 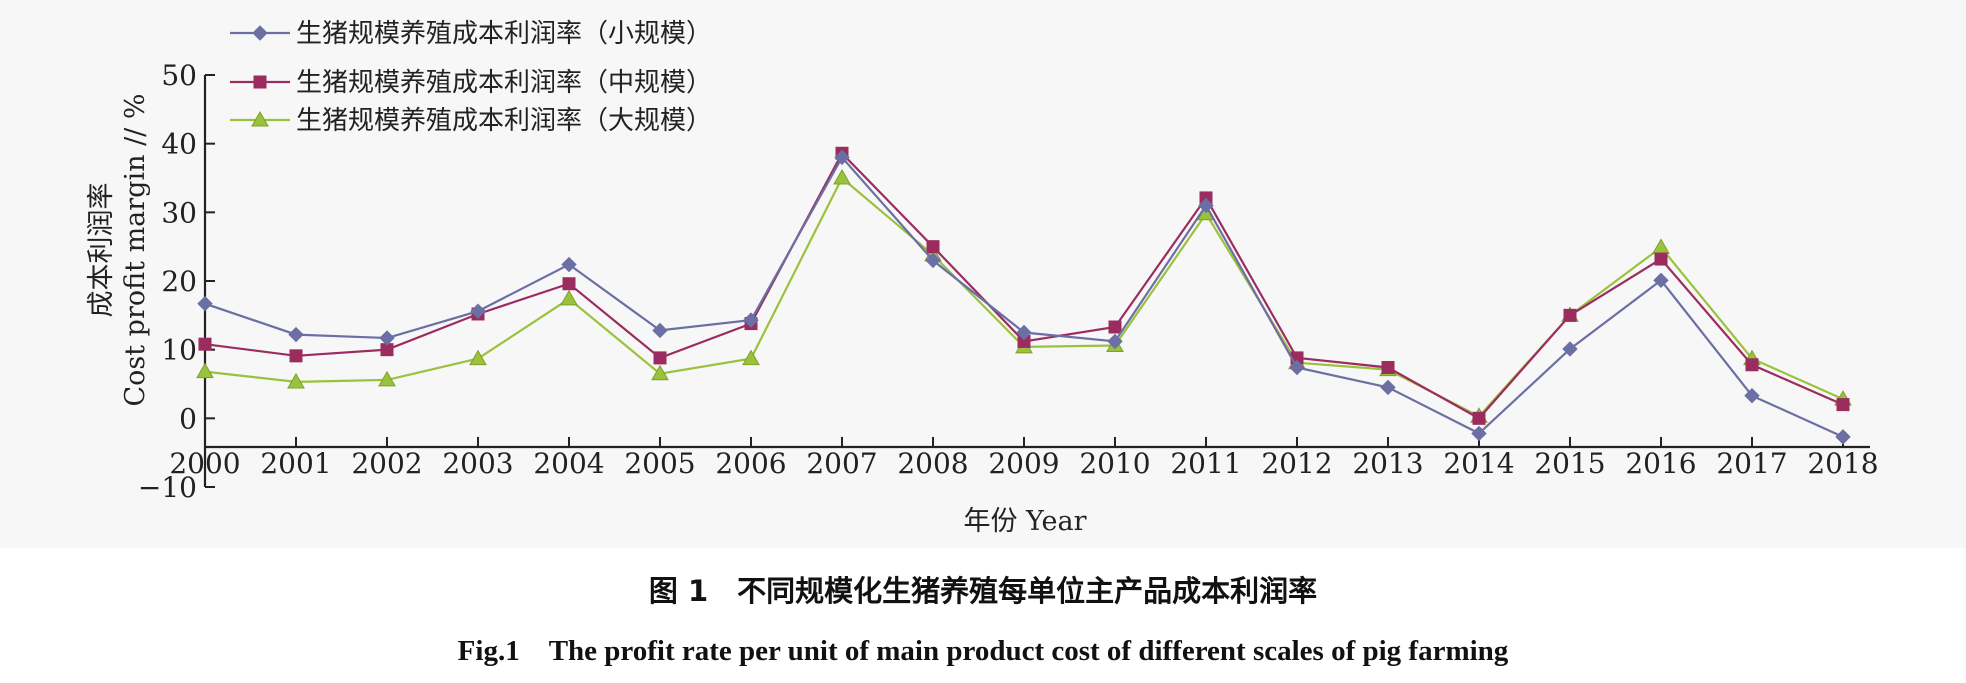 What do you see at coordinates (1569, 463) in the screenshot?
I see `x-tick-label: 2015` at bounding box center [1569, 463].